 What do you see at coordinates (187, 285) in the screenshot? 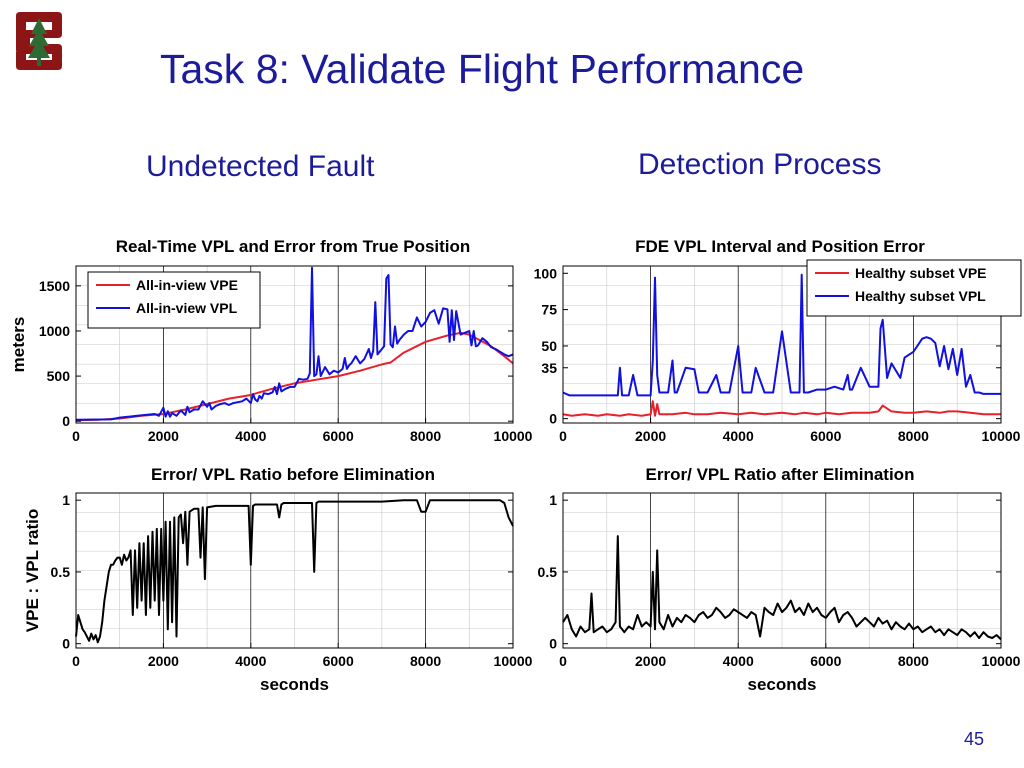
I see `legend-label: All-in-view VPE` at bounding box center [187, 285].